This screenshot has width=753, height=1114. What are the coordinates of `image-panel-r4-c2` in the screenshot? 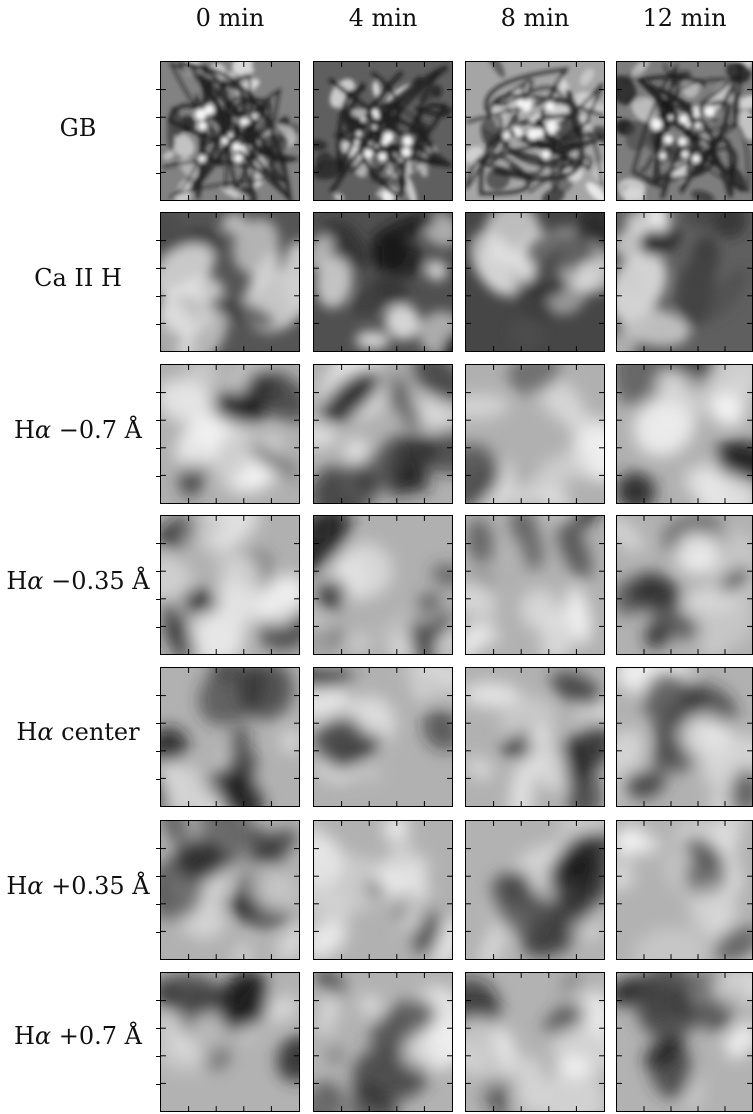 It's located at (535, 737).